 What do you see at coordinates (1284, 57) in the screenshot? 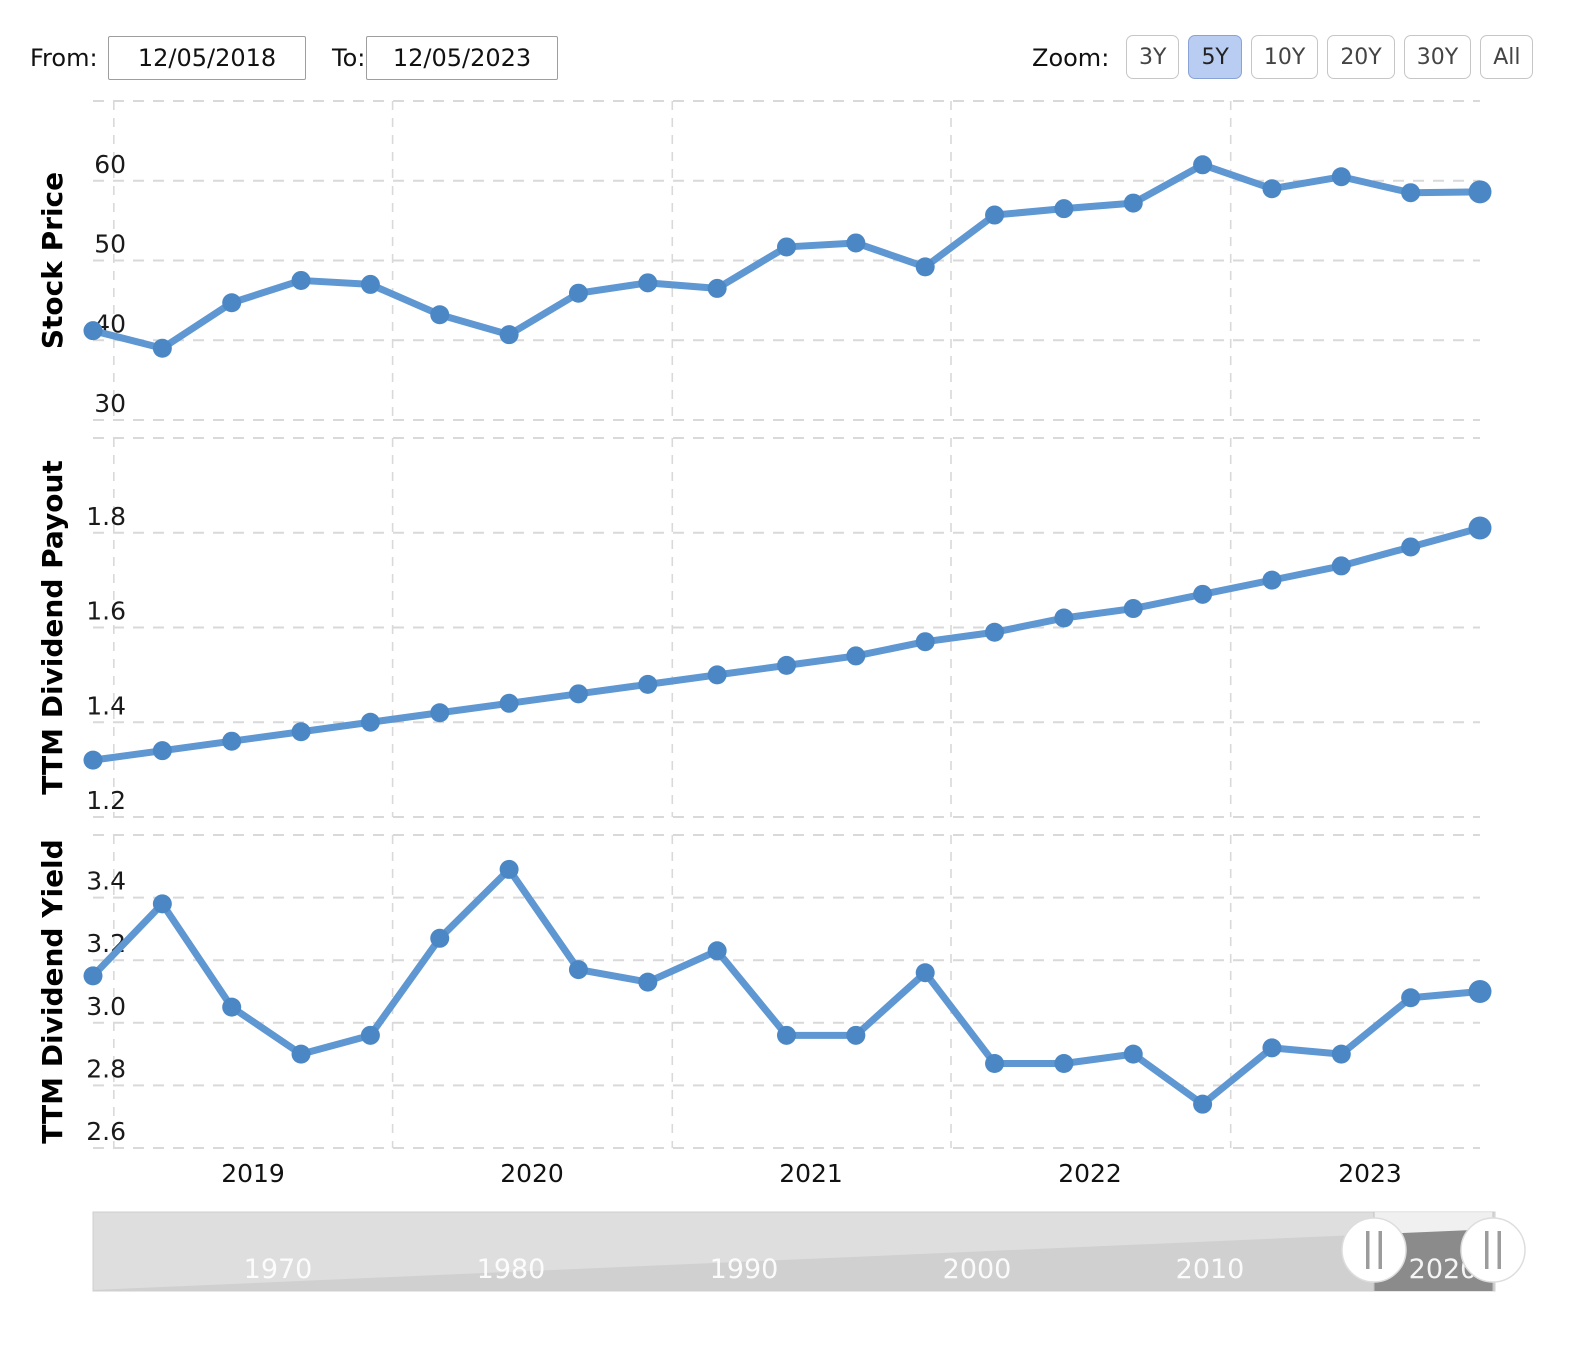
I see `zoom-button-10y: 10Y` at bounding box center [1284, 57].